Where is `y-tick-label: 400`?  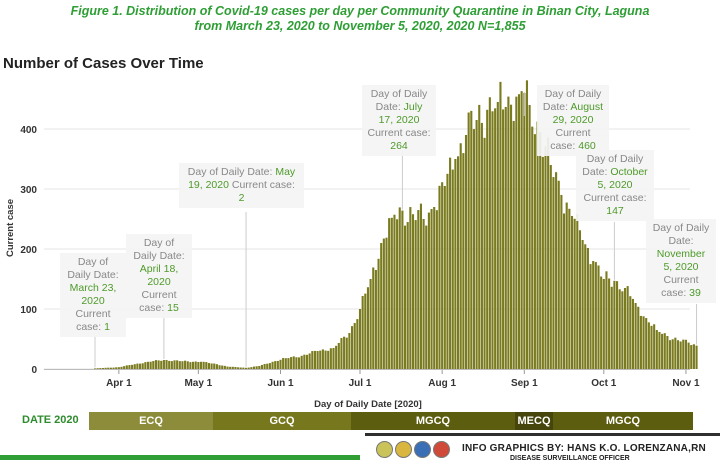
y-tick-label: 400 is located at coordinates (28, 130).